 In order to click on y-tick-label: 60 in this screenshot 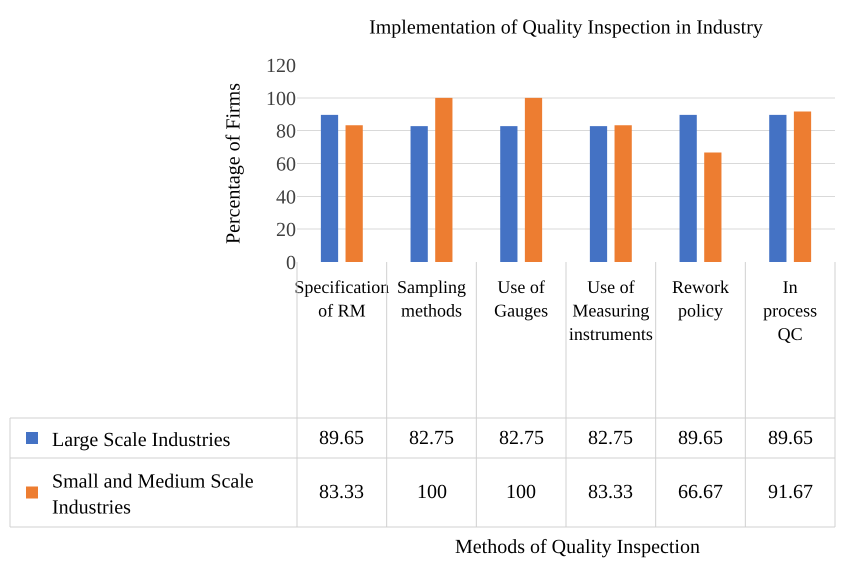, I will do `click(286, 165)`.